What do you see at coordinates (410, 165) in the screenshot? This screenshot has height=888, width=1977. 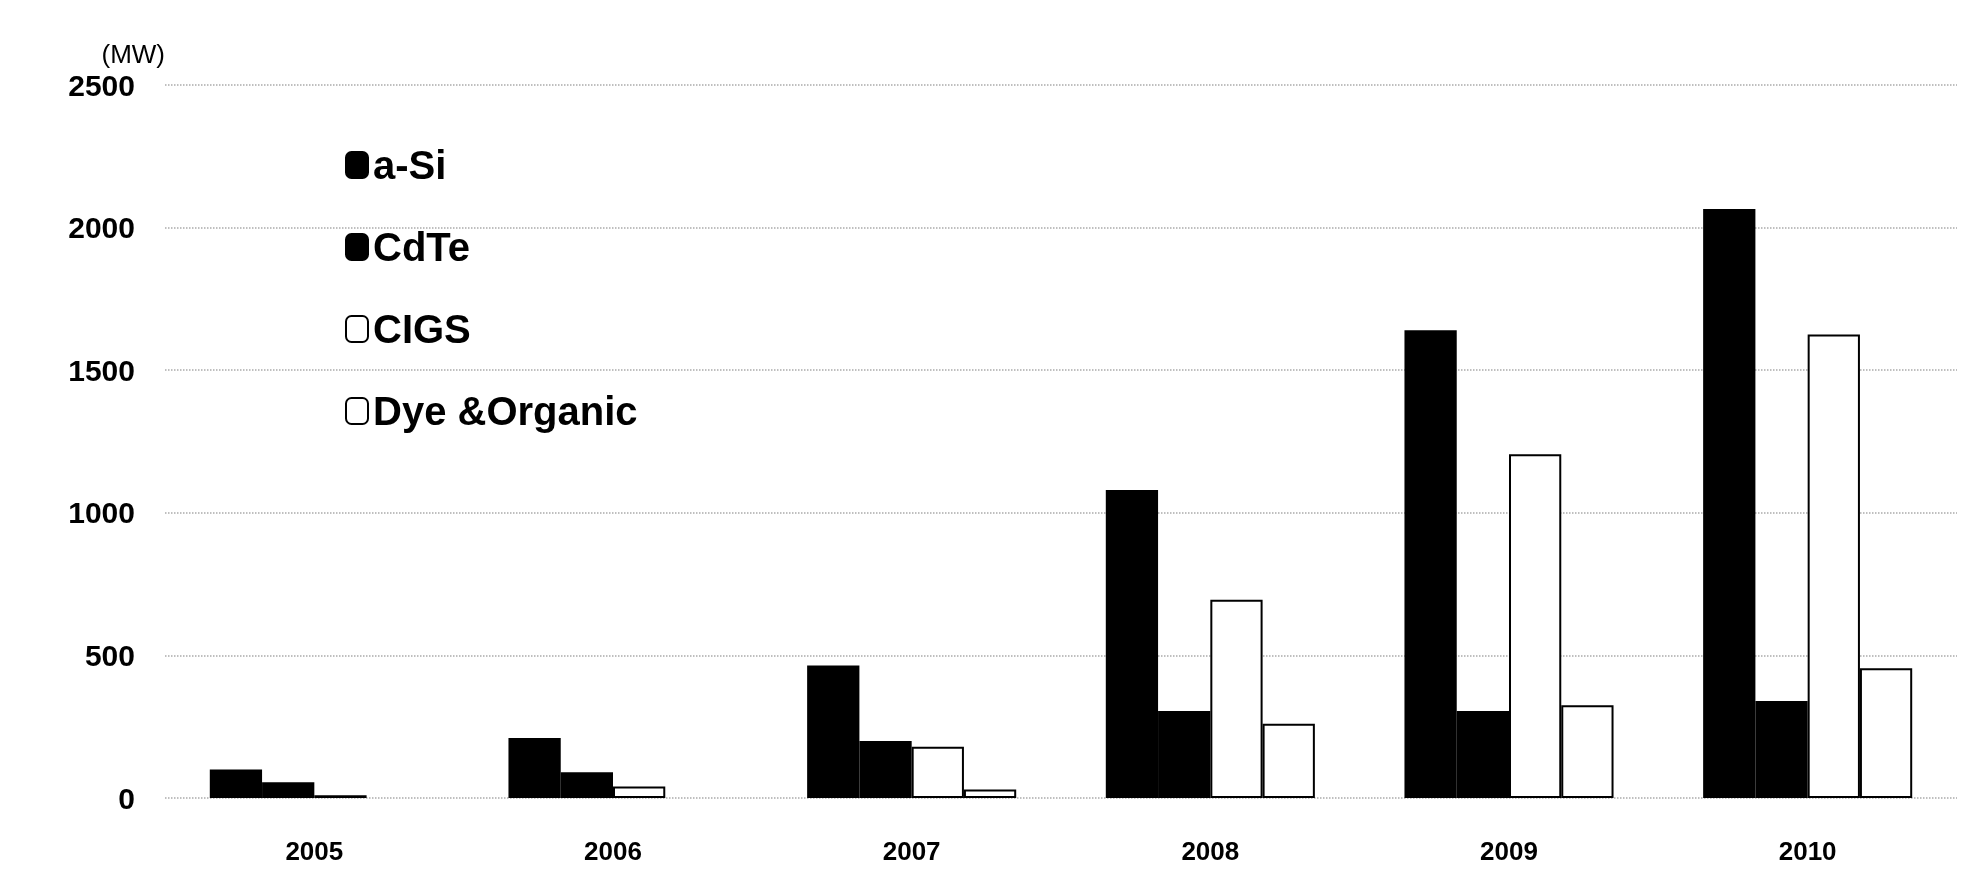 I see `legend-label: a-Si` at bounding box center [410, 165].